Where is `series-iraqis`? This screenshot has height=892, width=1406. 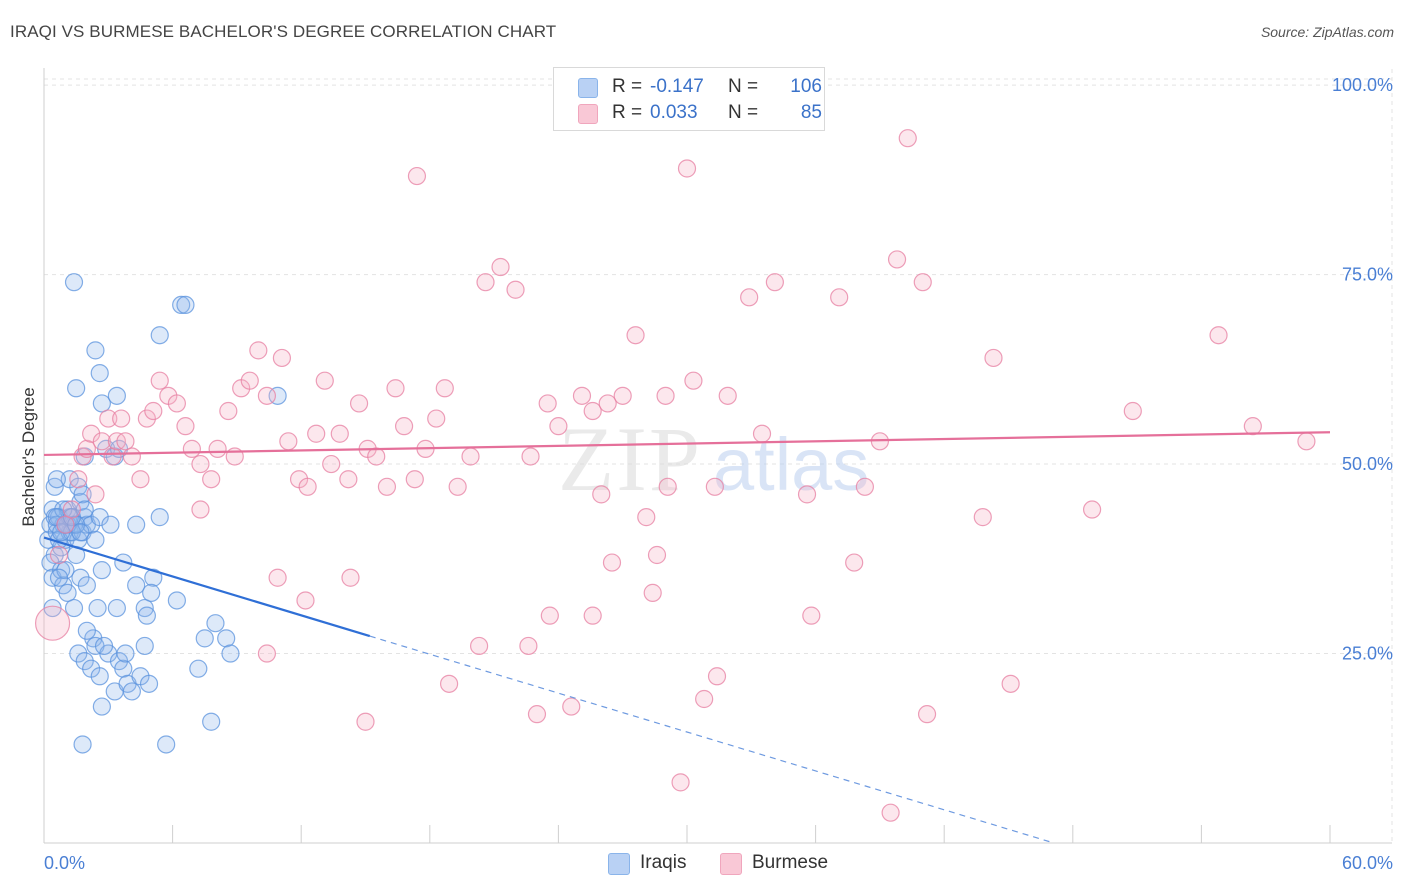
series-iraqis is located at coordinates (163, 513).